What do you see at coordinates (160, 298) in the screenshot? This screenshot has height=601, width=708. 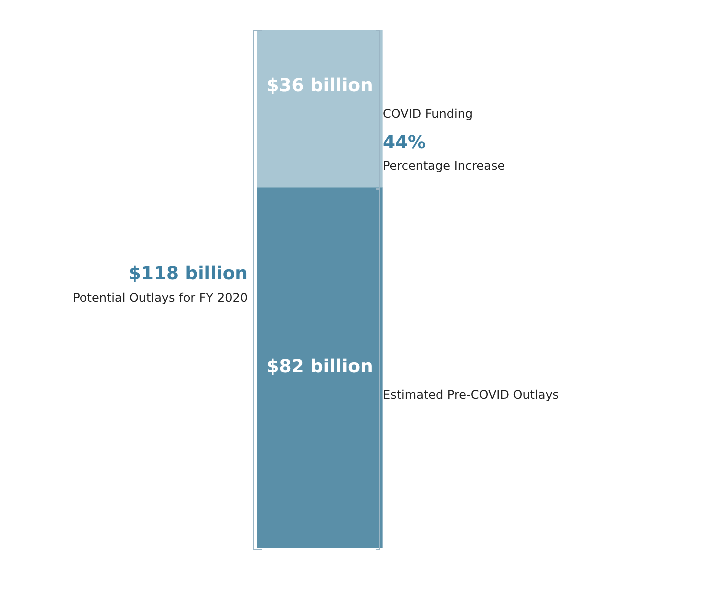 I see `text: Potential Outlays for FY 2020` at bounding box center [160, 298].